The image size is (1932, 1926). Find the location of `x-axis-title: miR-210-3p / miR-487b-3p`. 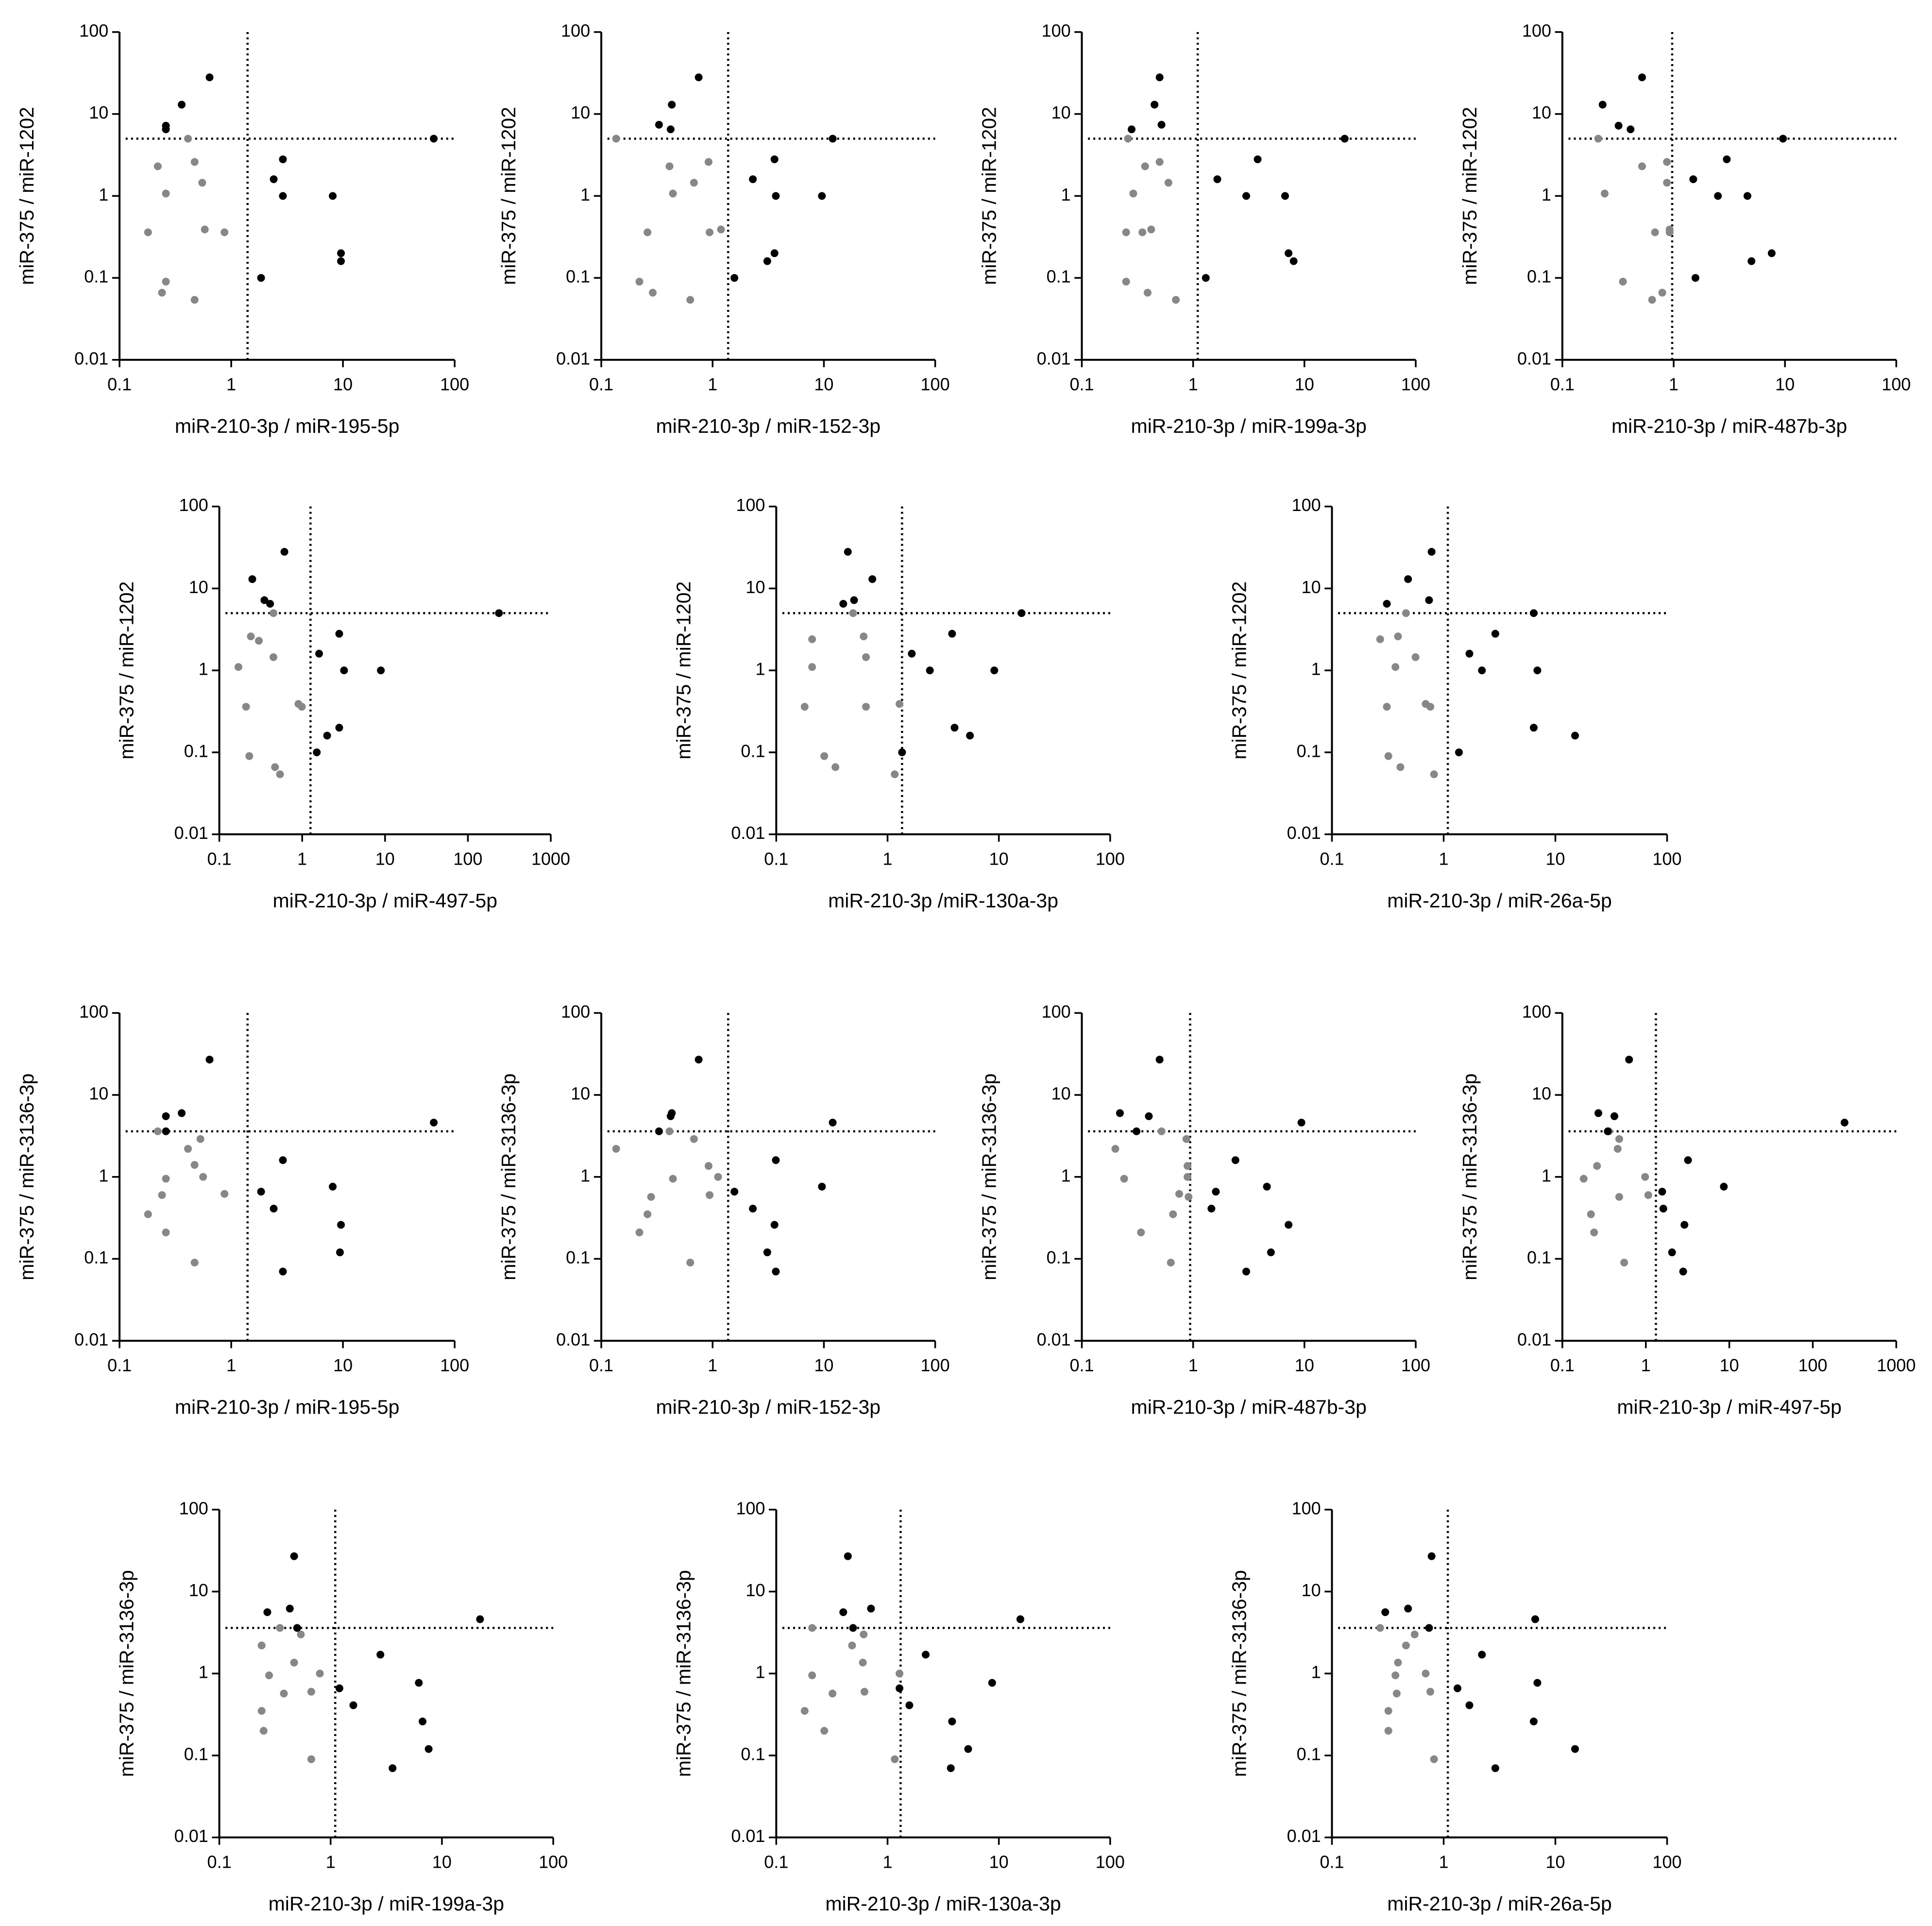

x-axis-title: miR-210-3p / miR-487b-3p is located at coordinates (1249, 1407).